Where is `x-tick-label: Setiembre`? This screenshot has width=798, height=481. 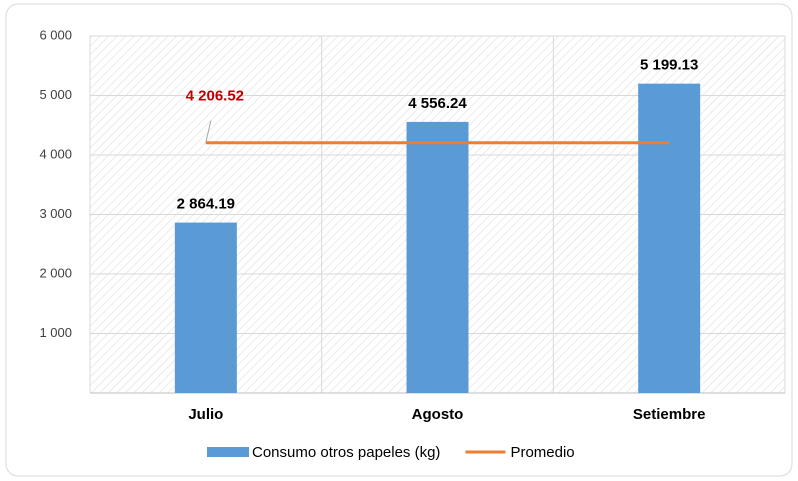
x-tick-label: Setiembre is located at coordinates (669, 414).